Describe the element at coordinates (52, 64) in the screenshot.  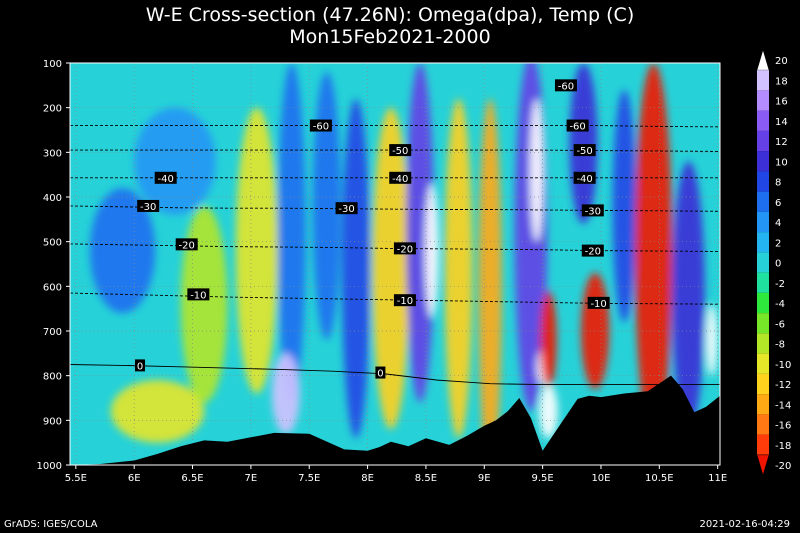
I see `y-tick-label: 100` at that location.